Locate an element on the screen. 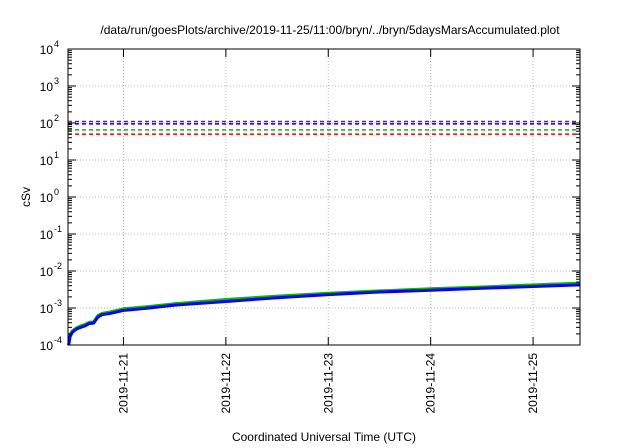 Image resolution: width=640 pixels, height=448 pixels. y-tick-exponent: 2 is located at coordinates (56, 118).